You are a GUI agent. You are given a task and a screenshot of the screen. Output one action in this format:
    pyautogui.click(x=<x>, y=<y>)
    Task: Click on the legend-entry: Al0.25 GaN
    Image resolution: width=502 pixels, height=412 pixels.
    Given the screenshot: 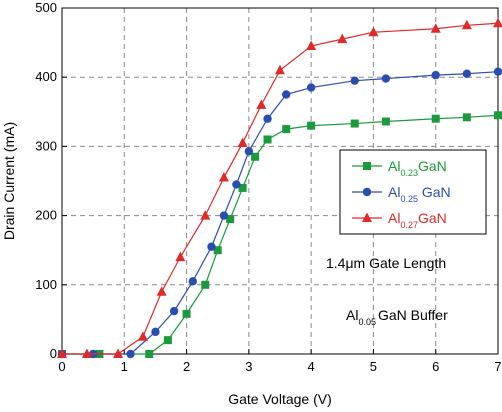 What is the action you would take?
    pyautogui.click(x=401, y=194)
    